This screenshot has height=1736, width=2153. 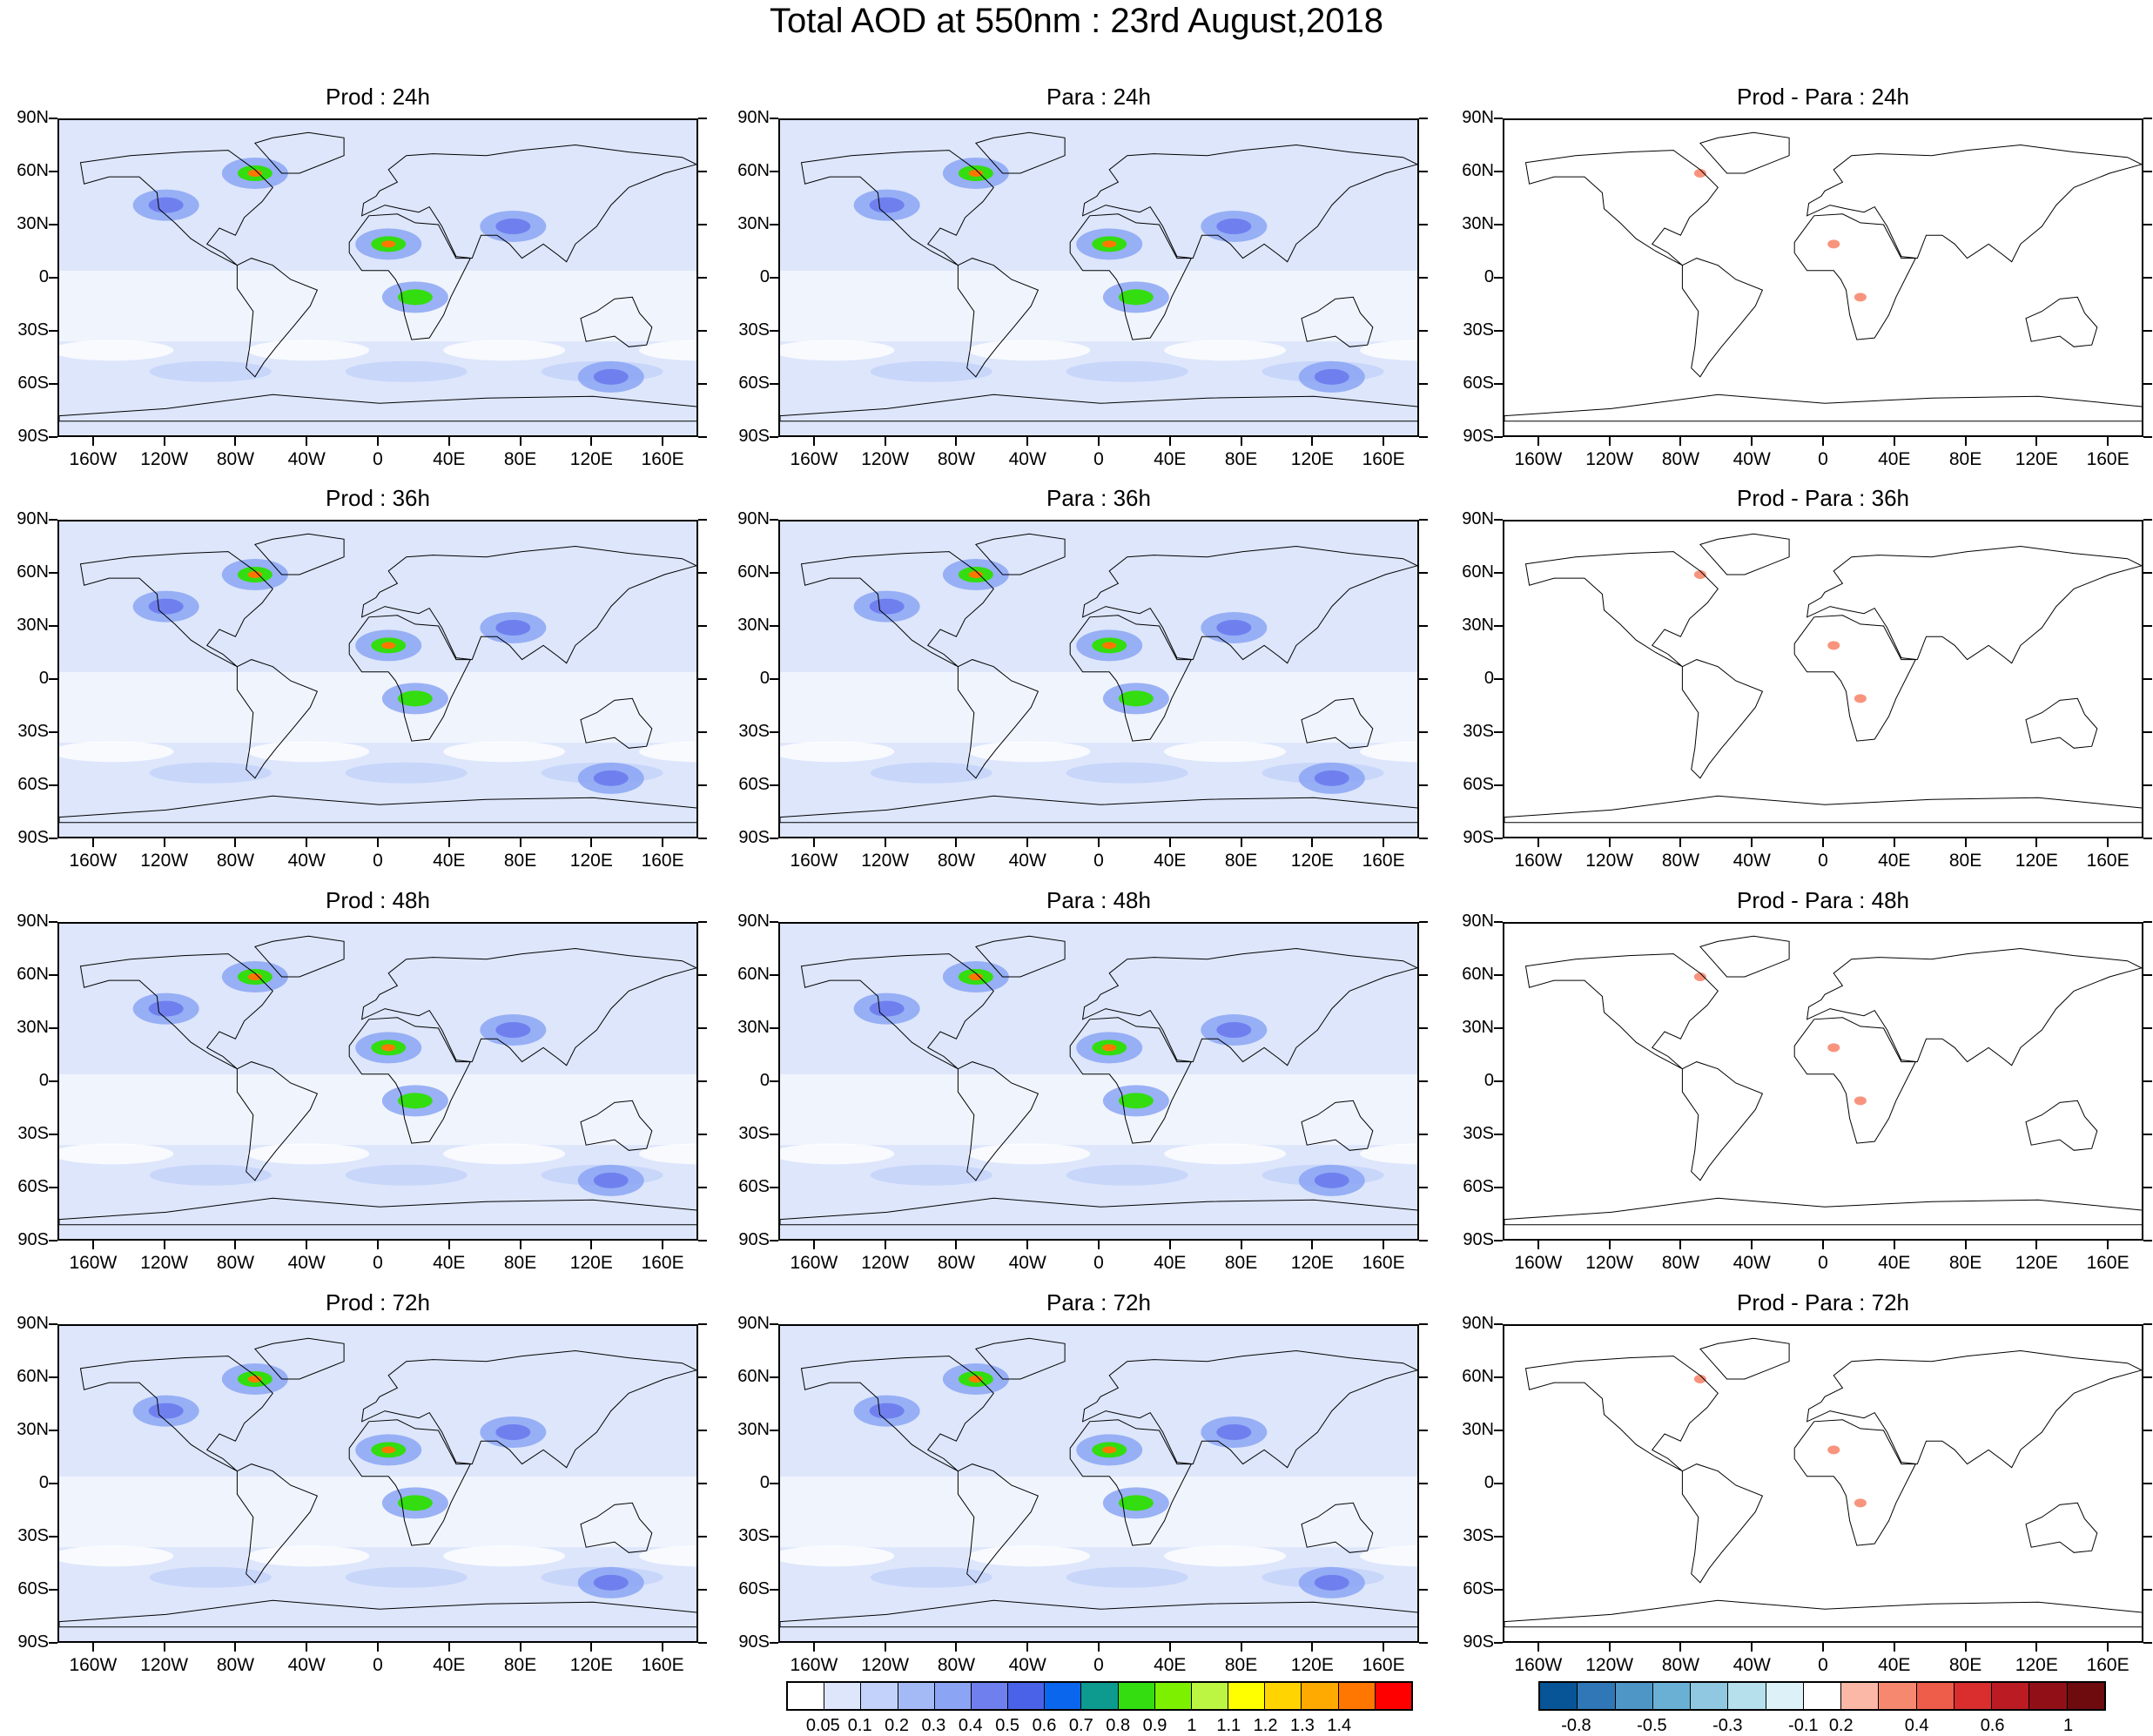 I want to click on panel-8-map-svg, so click(x=1098, y=1081).